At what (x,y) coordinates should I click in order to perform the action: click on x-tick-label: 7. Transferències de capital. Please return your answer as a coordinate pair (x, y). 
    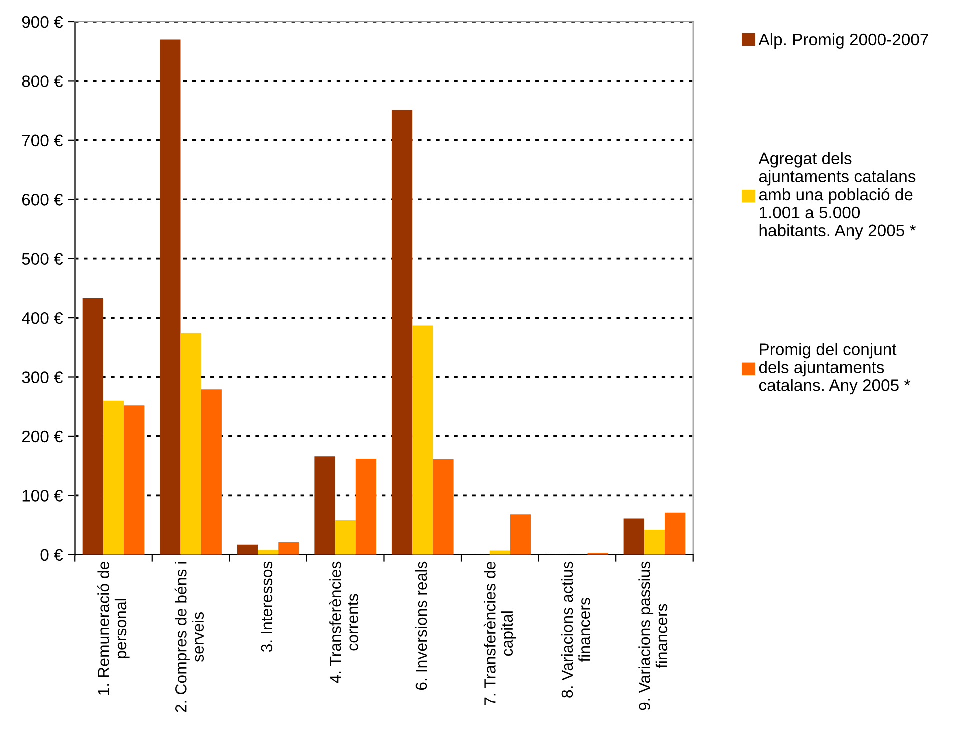
    Looking at the image, I should click on (500, 634).